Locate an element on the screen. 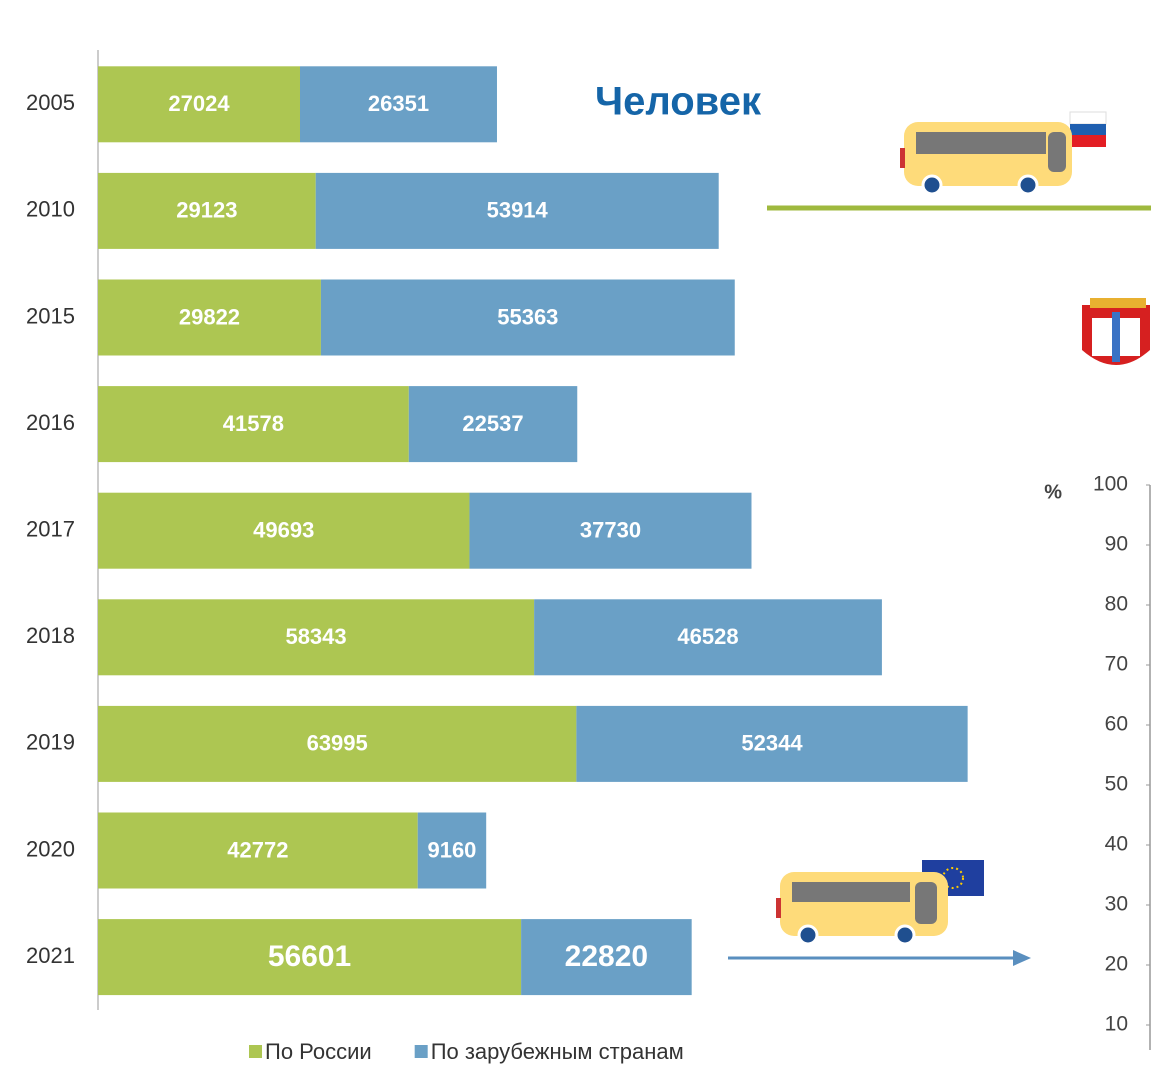  value-label: 37730 is located at coordinates (610, 530).